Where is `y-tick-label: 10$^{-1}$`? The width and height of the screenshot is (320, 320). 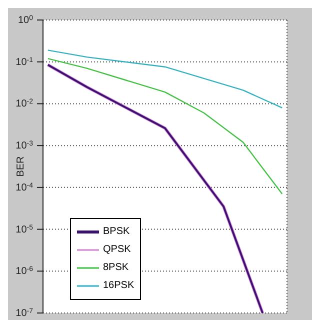
y-tick-label: 10$^{-1}$ is located at coordinates (25, 62).